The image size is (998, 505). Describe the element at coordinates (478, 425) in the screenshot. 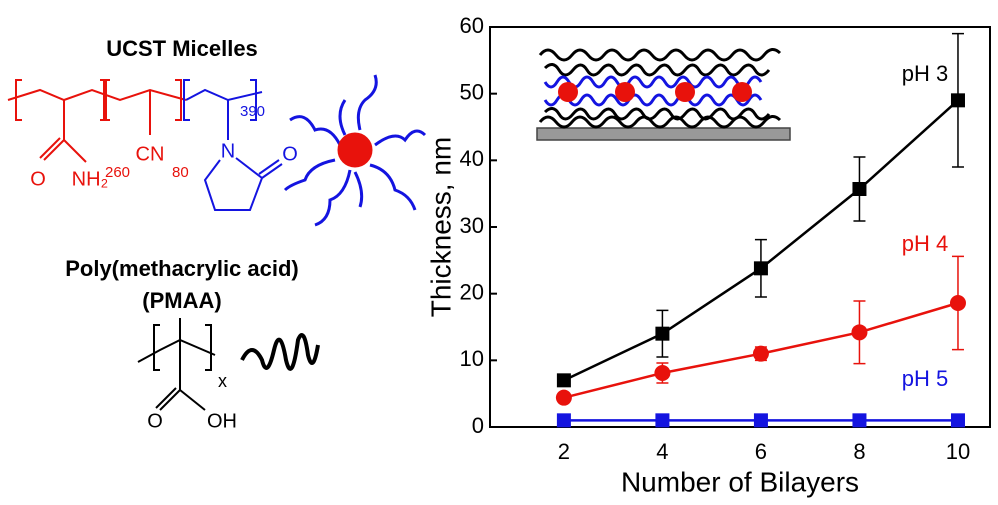

I see `y-tick-label: 0` at that location.